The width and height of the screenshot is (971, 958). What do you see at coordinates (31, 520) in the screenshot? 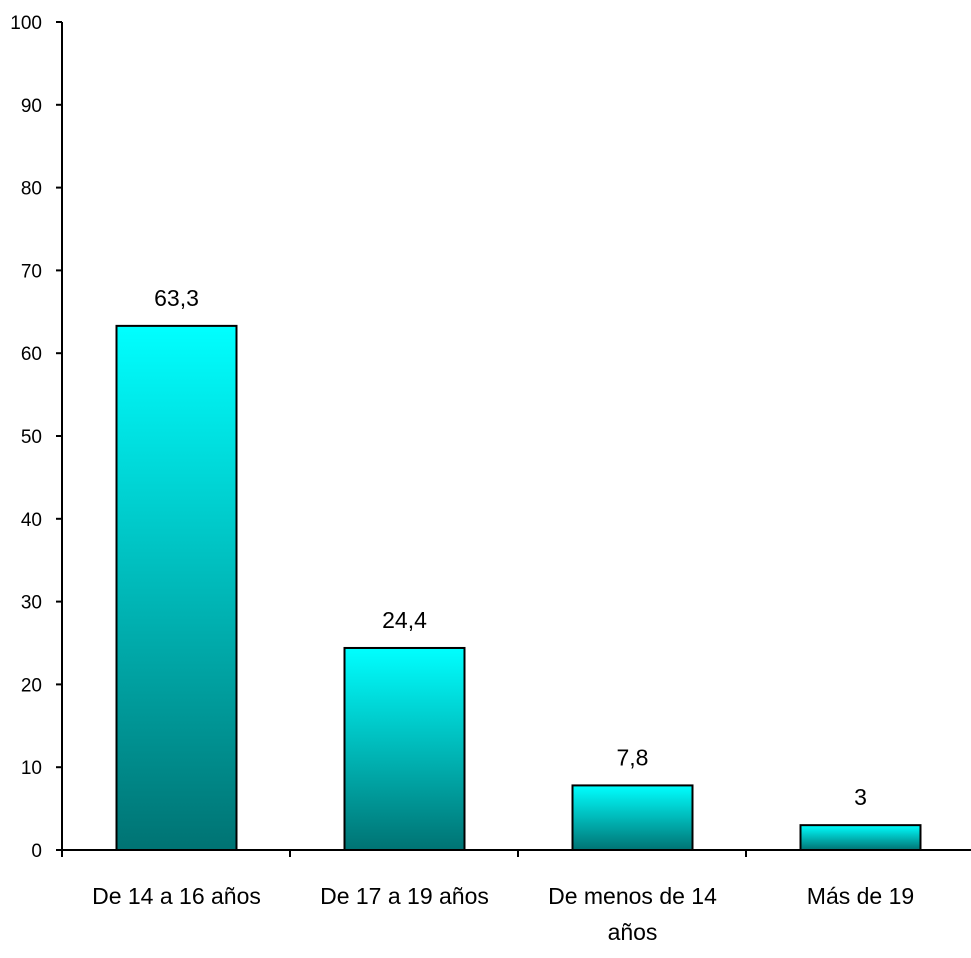
I see `y-tick-label-4: 40` at bounding box center [31, 520].